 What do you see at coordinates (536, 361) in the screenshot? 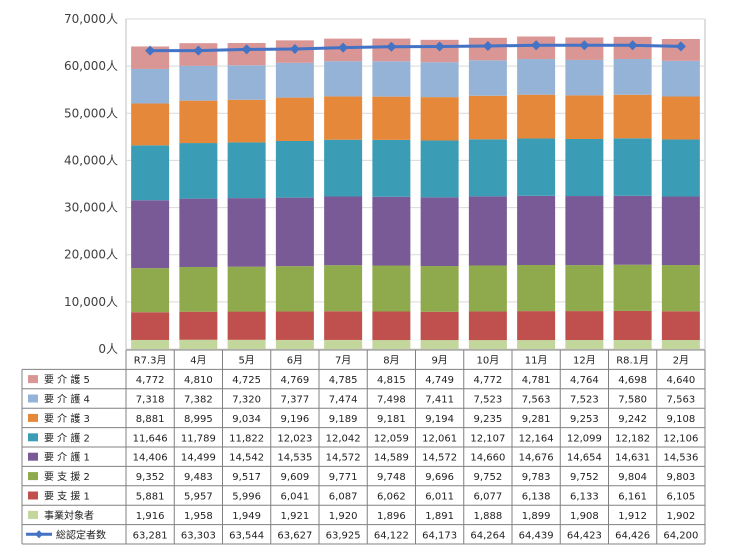
I see `x-tick-label: 11月` at bounding box center [536, 361].